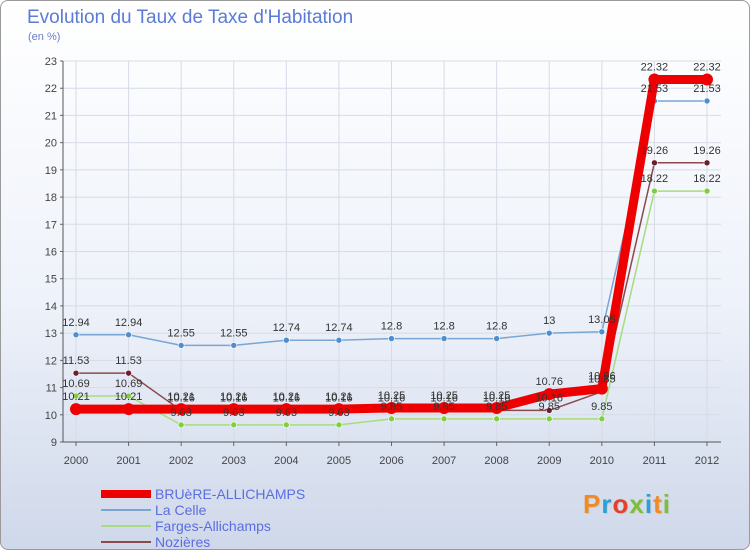 The width and height of the screenshot is (750, 550). What do you see at coordinates (190, 17) in the screenshot?
I see `chart-title: Evolution du Taux de Taxe d'Habitation` at bounding box center [190, 17].